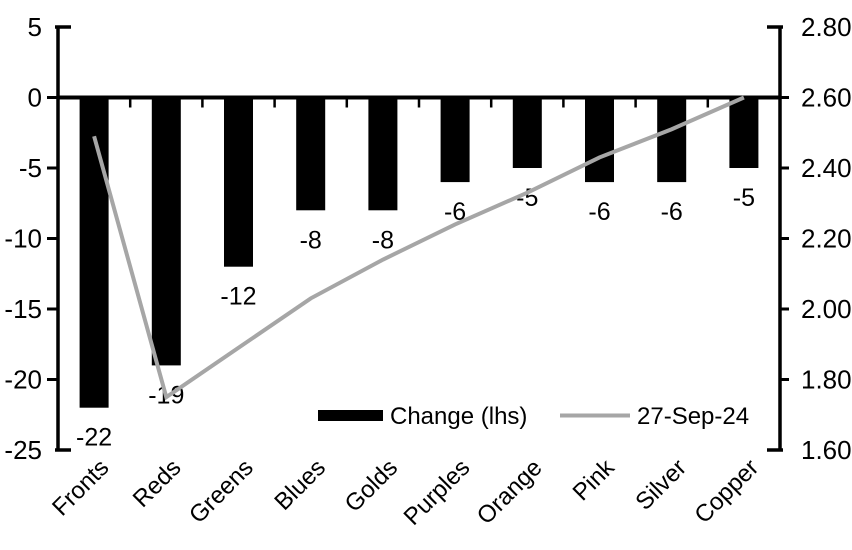  What do you see at coordinates (94, 252) in the screenshot?
I see `bar-fronts` at bounding box center [94, 252].